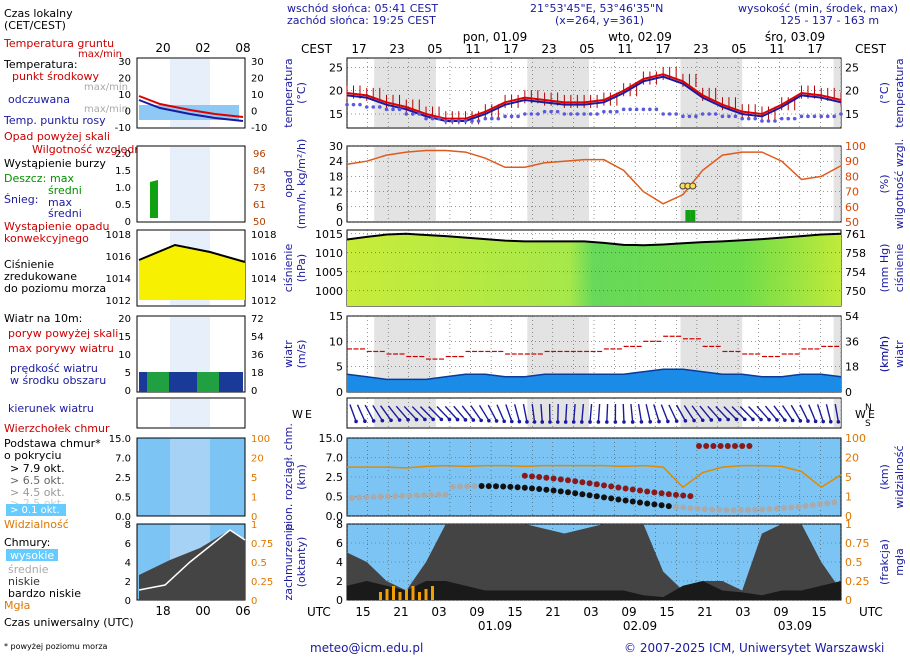 The height and width of the screenshot is (660, 910). What do you see at coordinates (254, 478) in the screenshot?
I see `mini-visibility-tick-right: 5` at bounding box center [254, 478].